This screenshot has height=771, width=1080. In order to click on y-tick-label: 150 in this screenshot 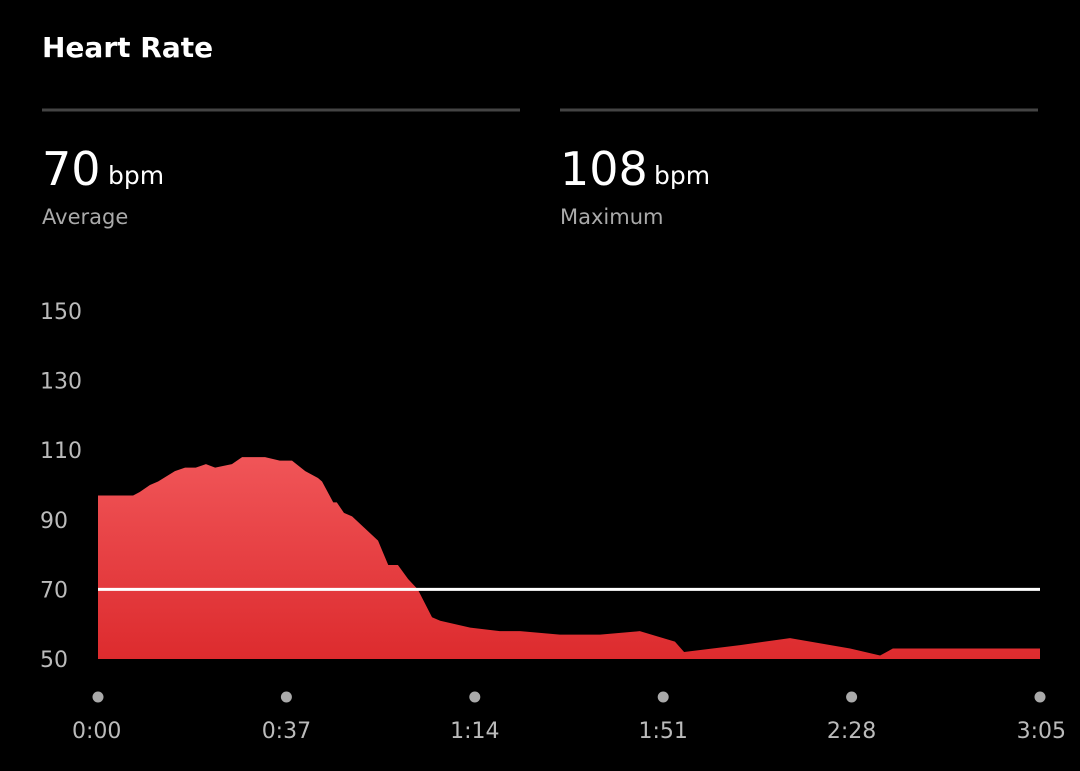, I will do `click(61, 312)`.